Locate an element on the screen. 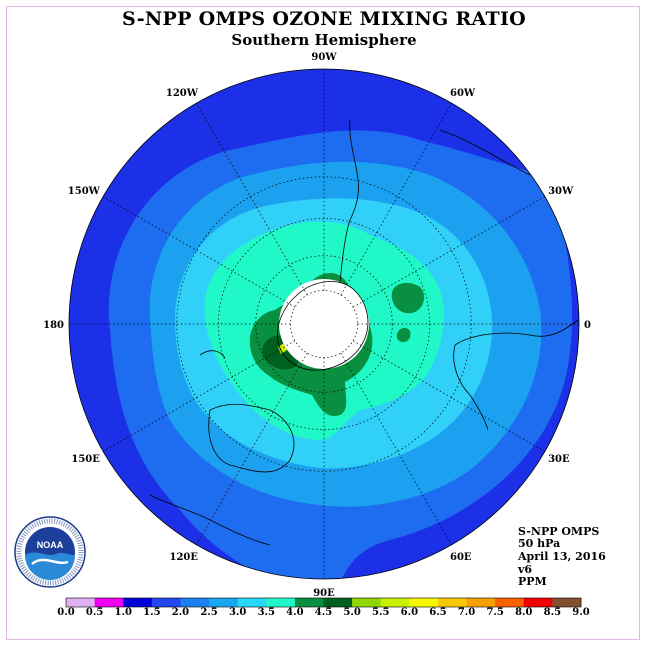 The width and height of the screenshot is (648, 648). latitude-circle is located at coordinates (324, 324).